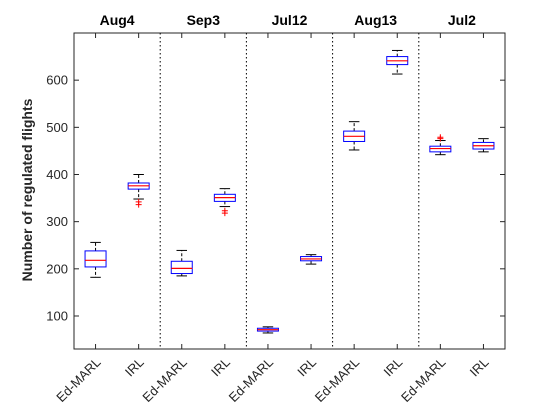  I want to click on y-tick-label: 300, so click(57, 221).